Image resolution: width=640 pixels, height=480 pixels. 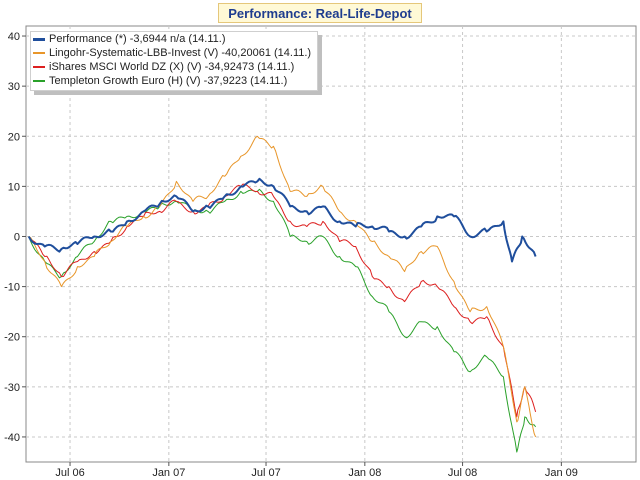 I want to click on legend-label: Performance (*) -3,6944 n/a (14.11.), so click(x=137, y=39).